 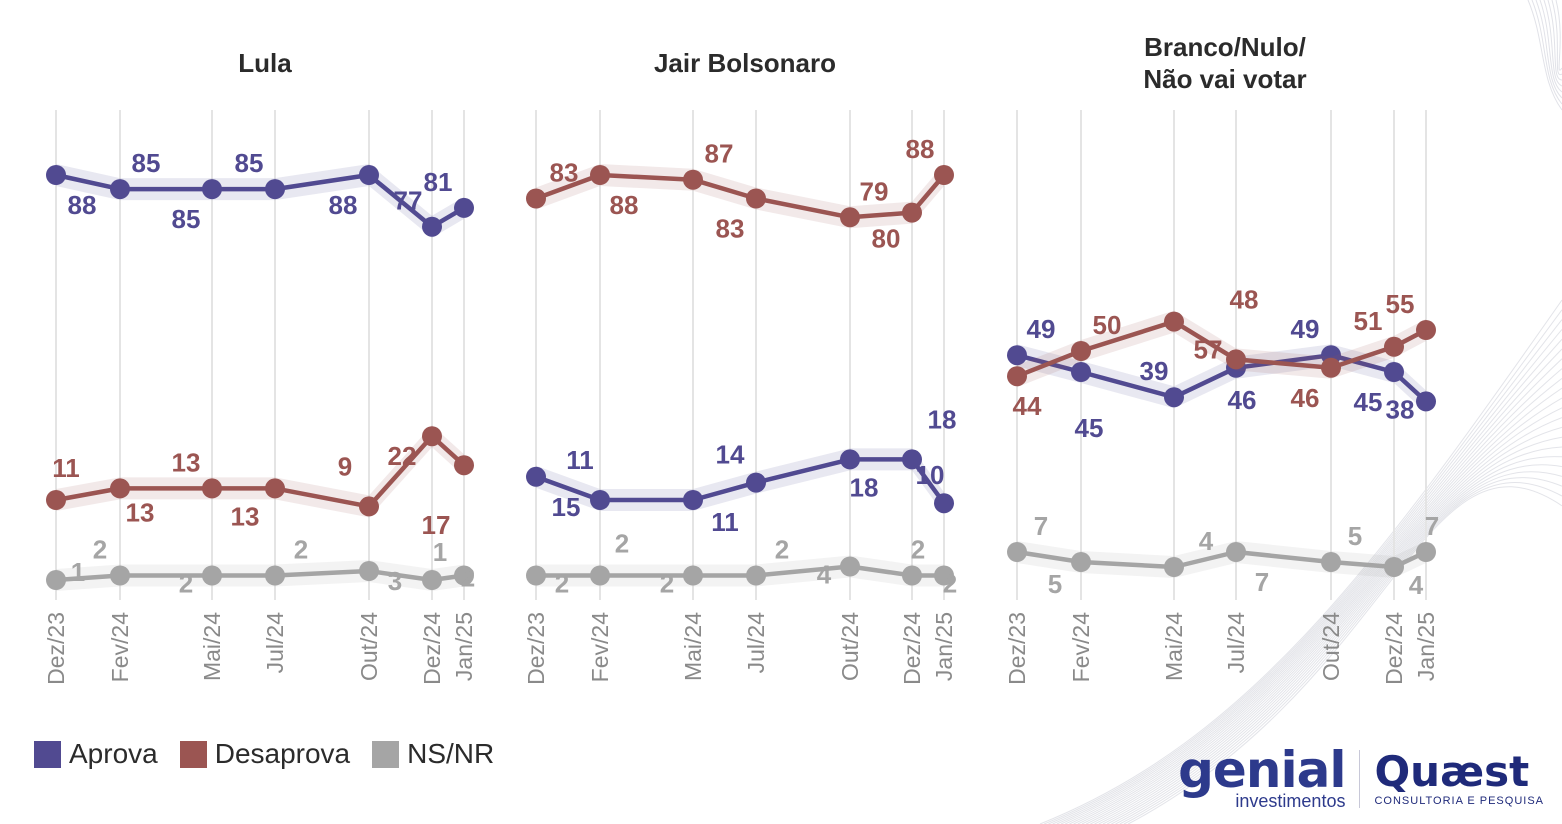 I want to click on data-label-desaprova: 57, so click(x=1208, y=350).